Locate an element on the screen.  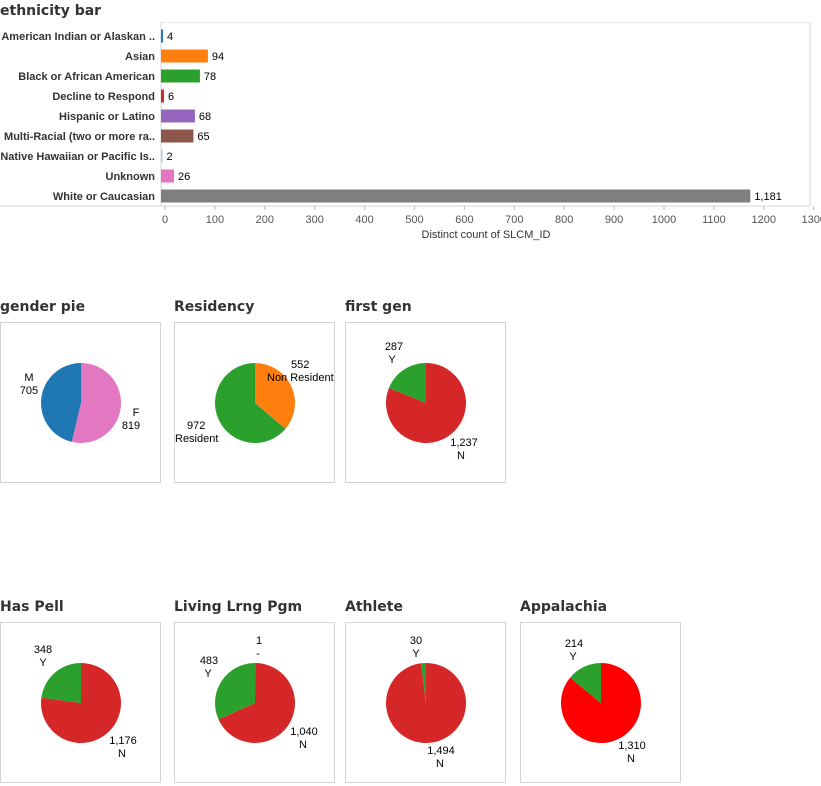
bar-unknown is located at coordinates (167, 176).